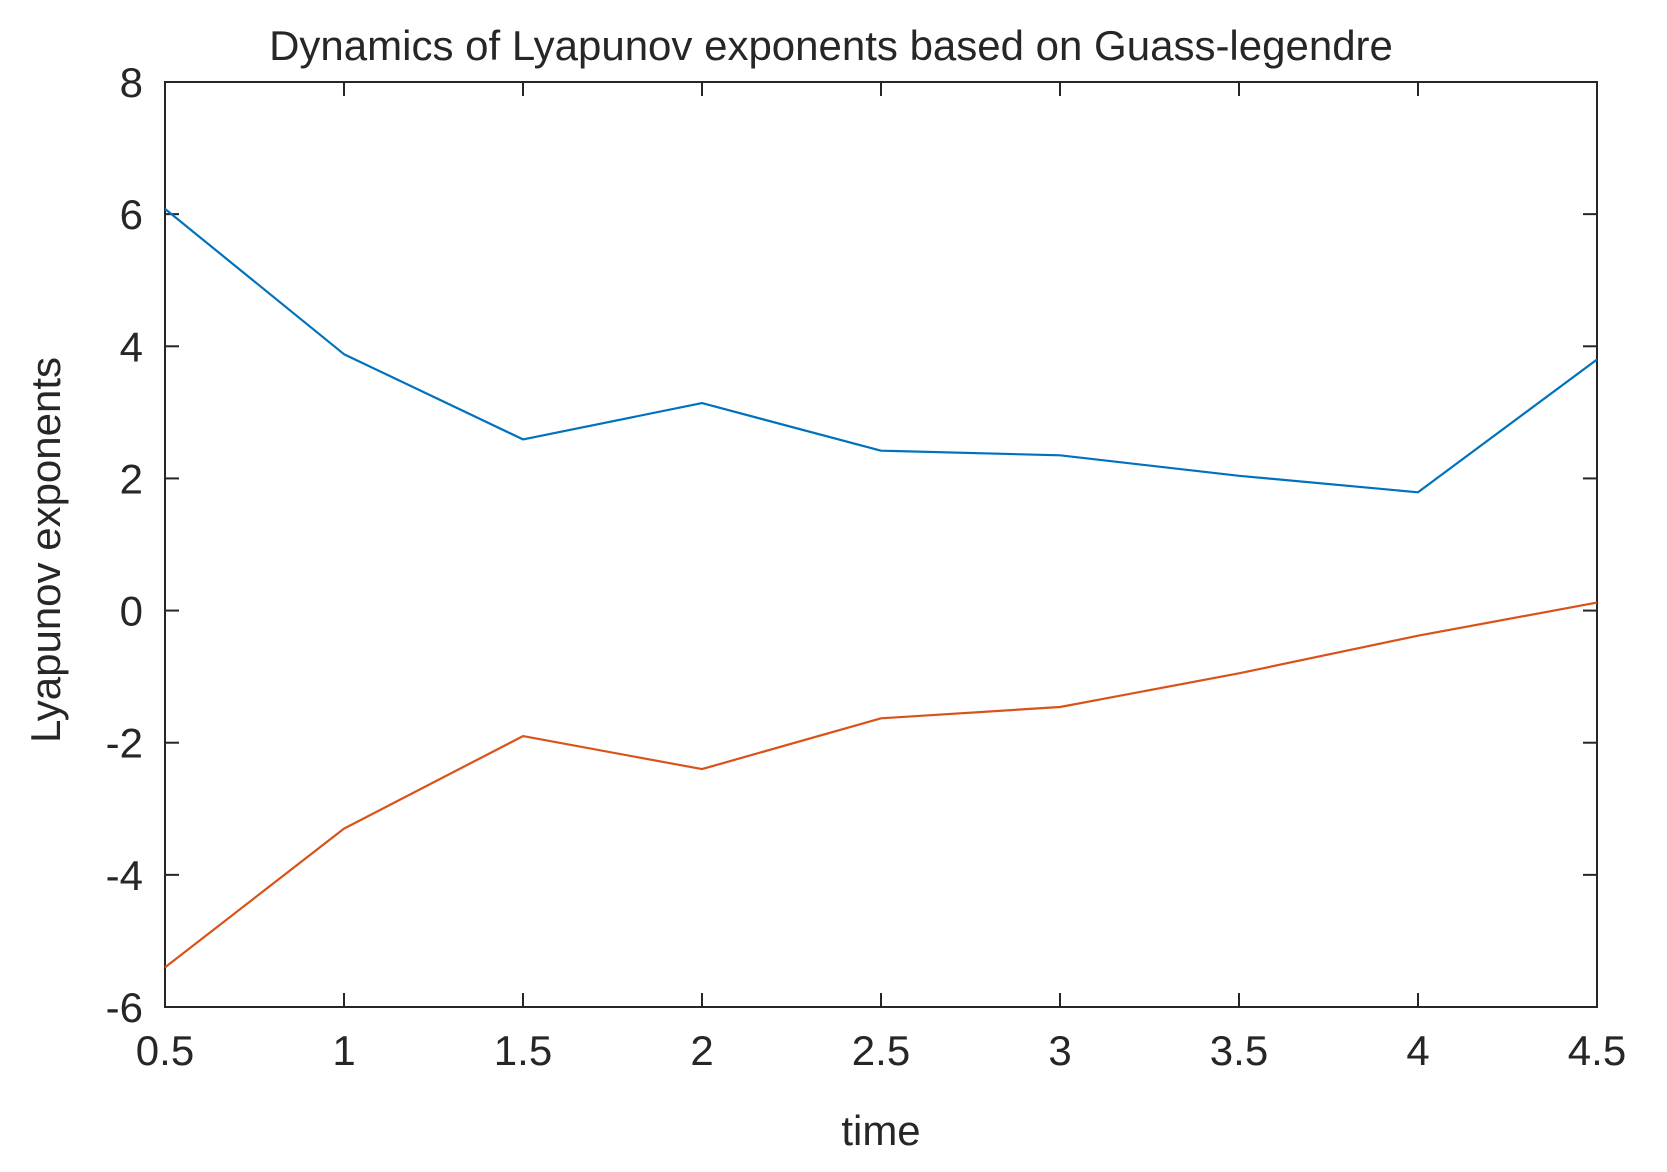  Describe the element at coordinates (131, 214) in the screenshot. I see `y-tick-label: 6` at that location.